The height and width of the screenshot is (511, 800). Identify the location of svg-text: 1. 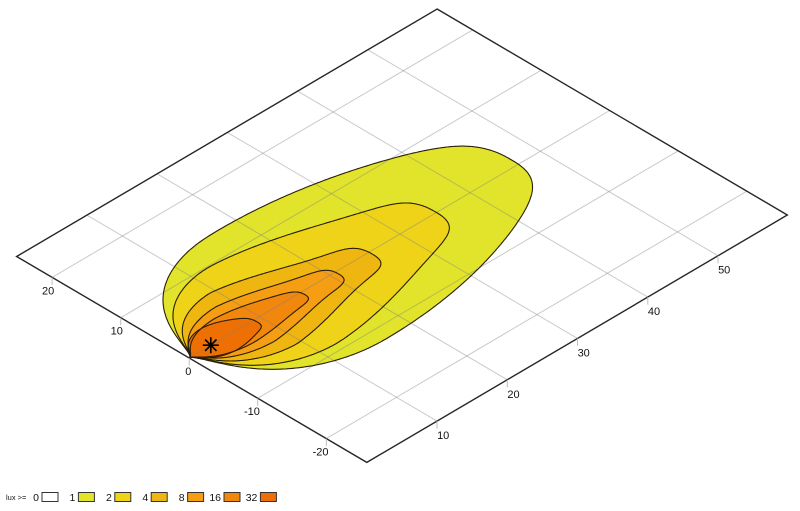
(73, 498).